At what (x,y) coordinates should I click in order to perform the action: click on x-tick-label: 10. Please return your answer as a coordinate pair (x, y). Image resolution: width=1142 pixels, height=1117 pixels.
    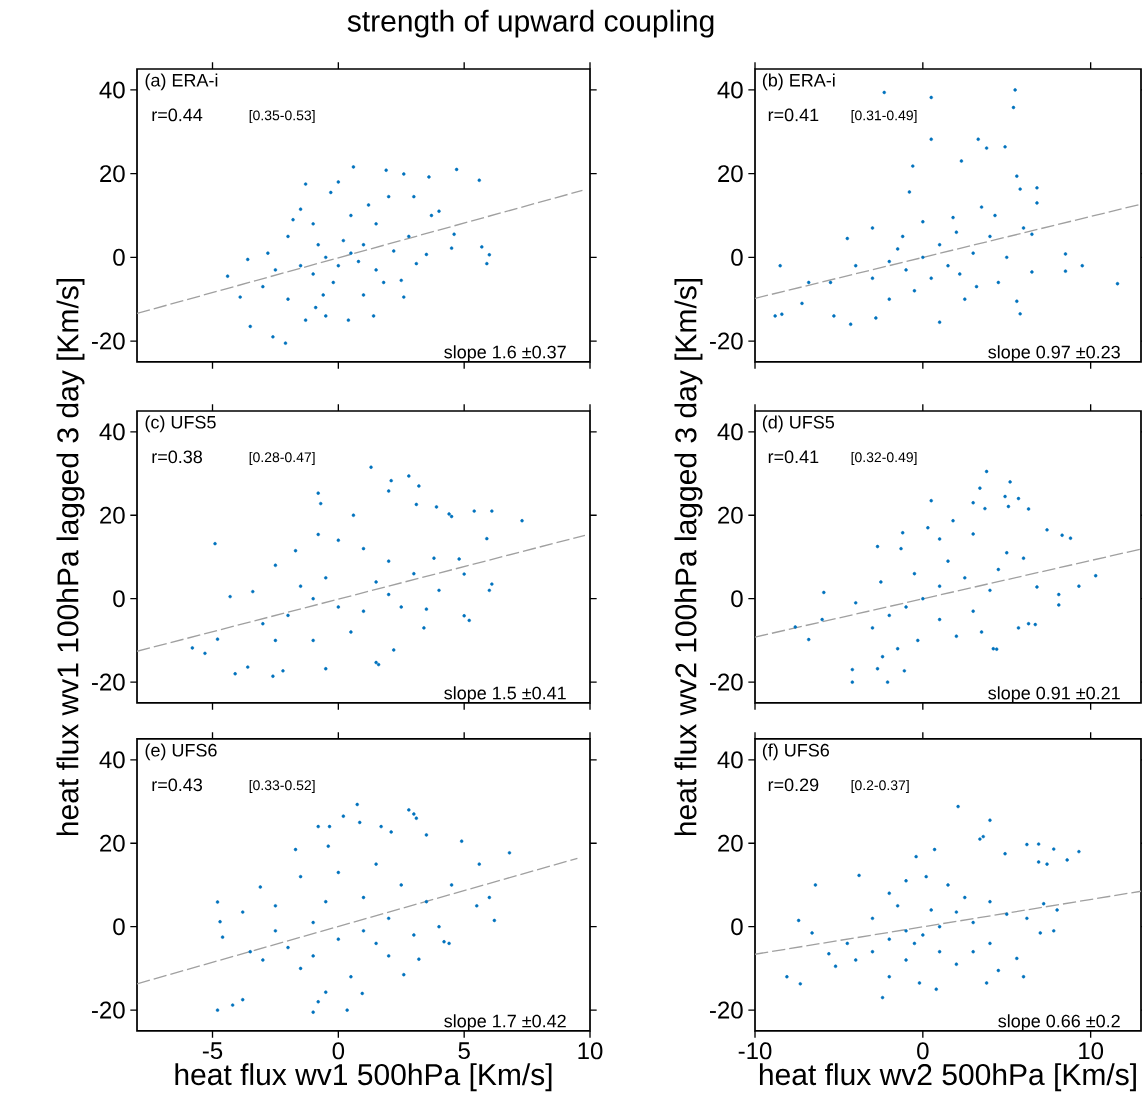
    Looking at the image, I should click on (590, 1051).